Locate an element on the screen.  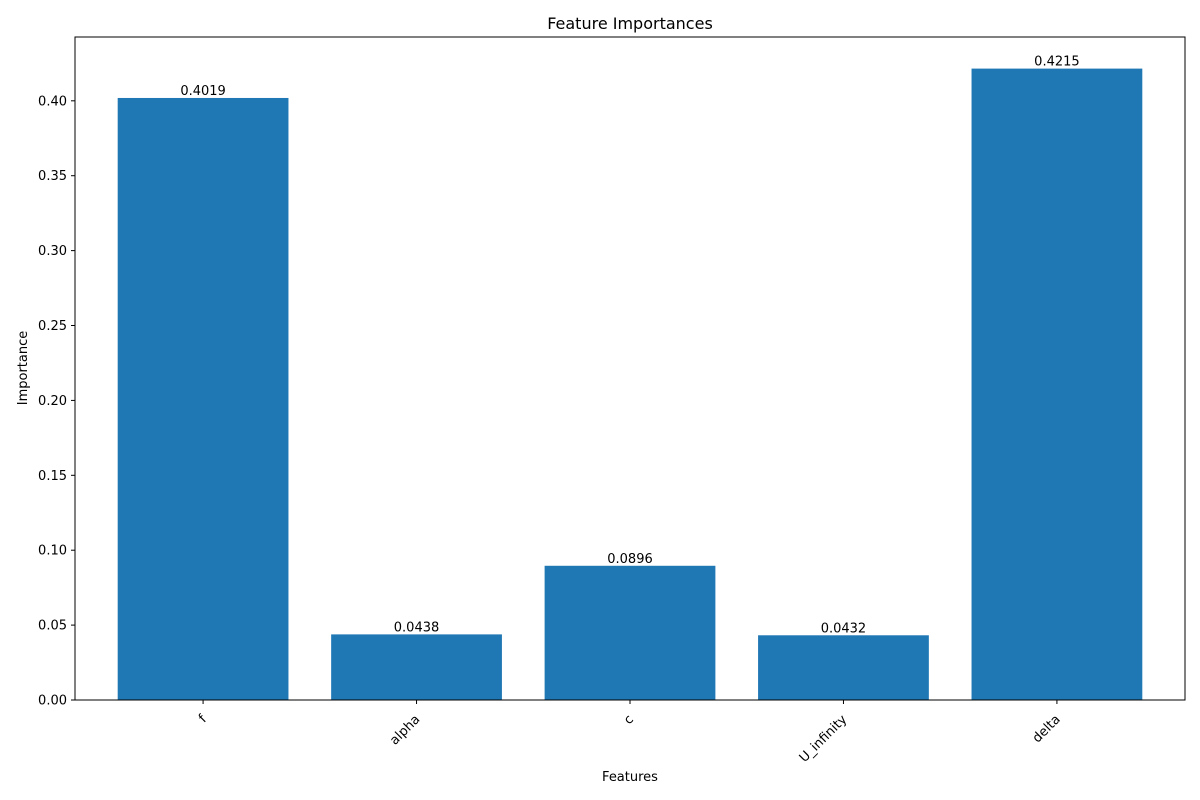
bar-f is located at coordinates (203, 399).